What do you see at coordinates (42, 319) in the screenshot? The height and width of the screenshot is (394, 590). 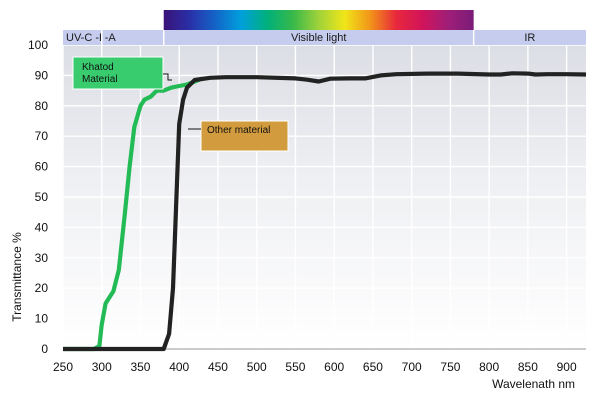 I see `y-tick-label: 10` at bounding box center [42, 319].